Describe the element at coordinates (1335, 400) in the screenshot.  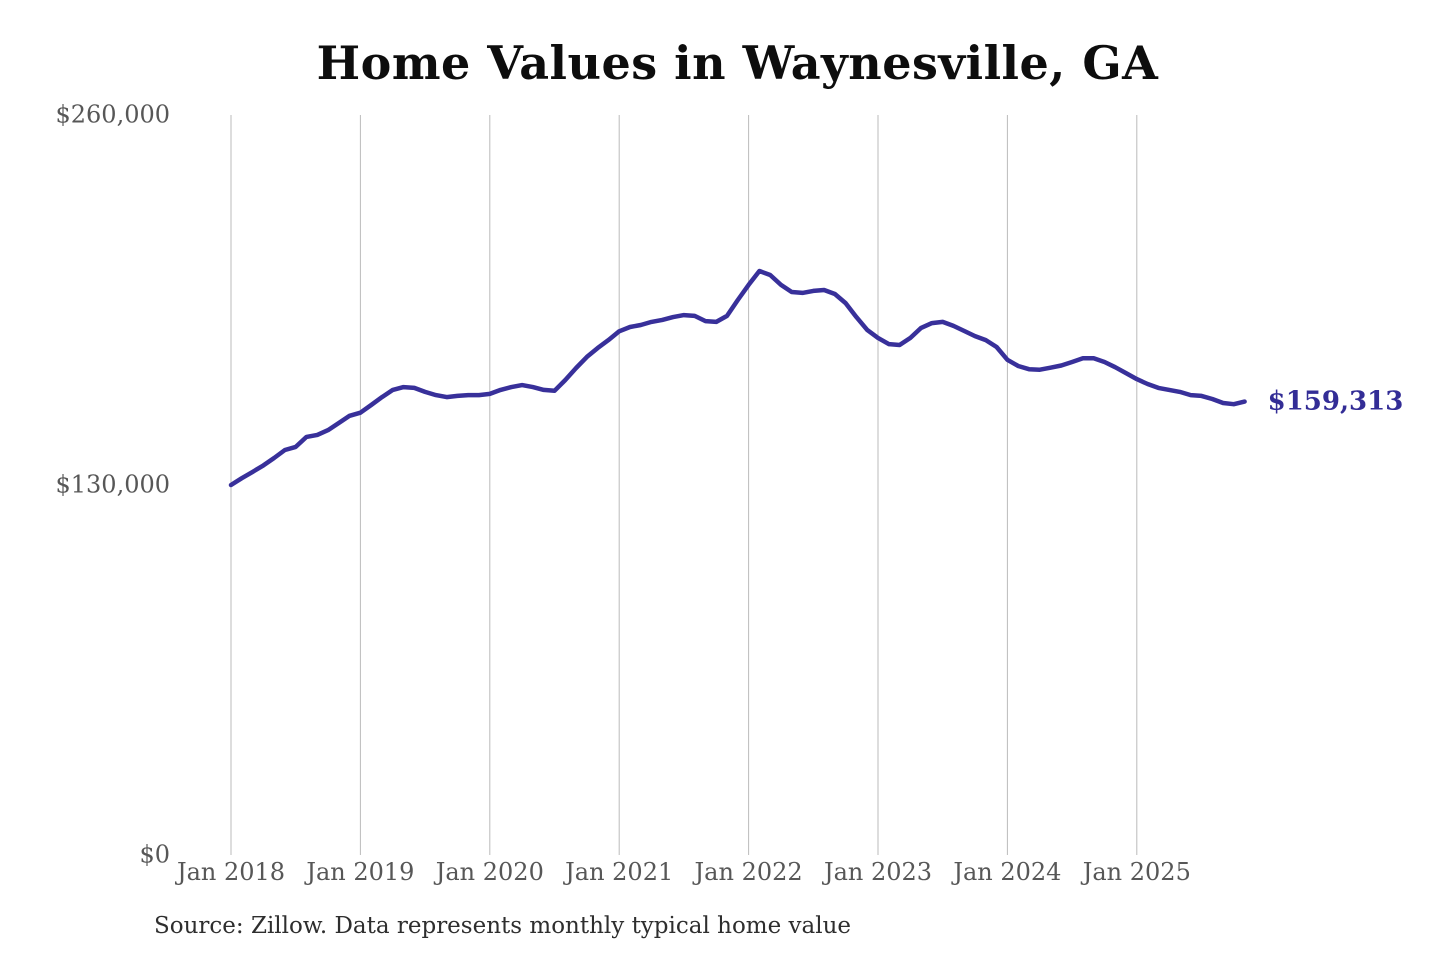
I see `latest-value-label: $159,313` at that location.